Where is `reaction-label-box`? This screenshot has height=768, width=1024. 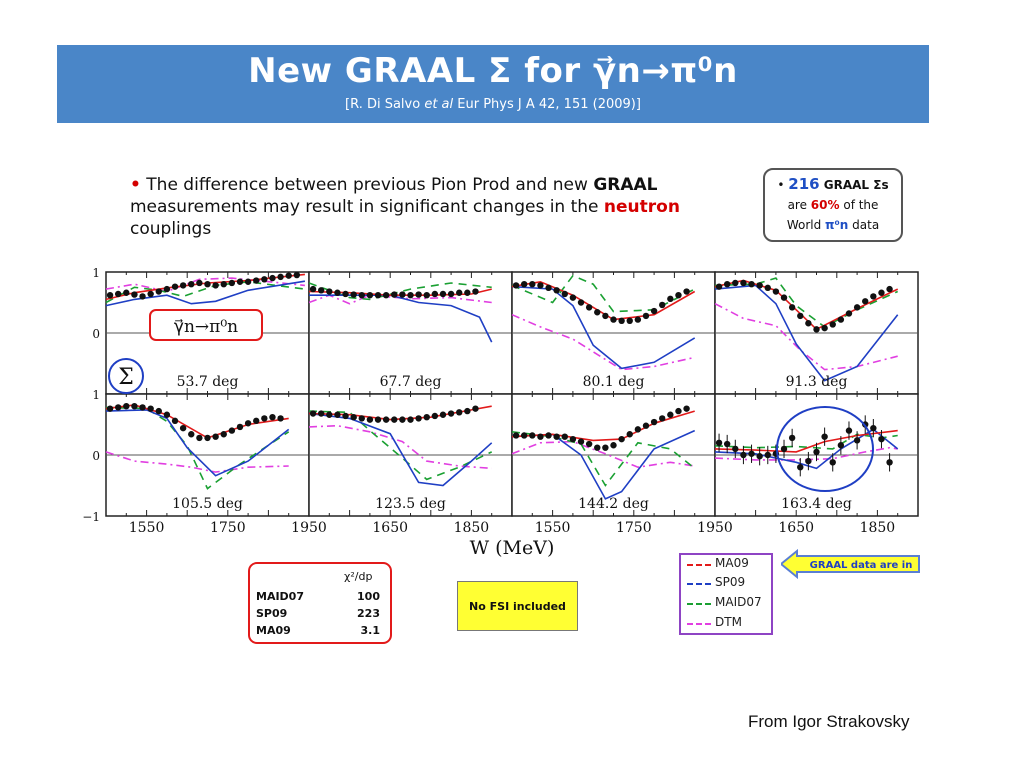
reaction-label-box is located at coordinates (206, 325).